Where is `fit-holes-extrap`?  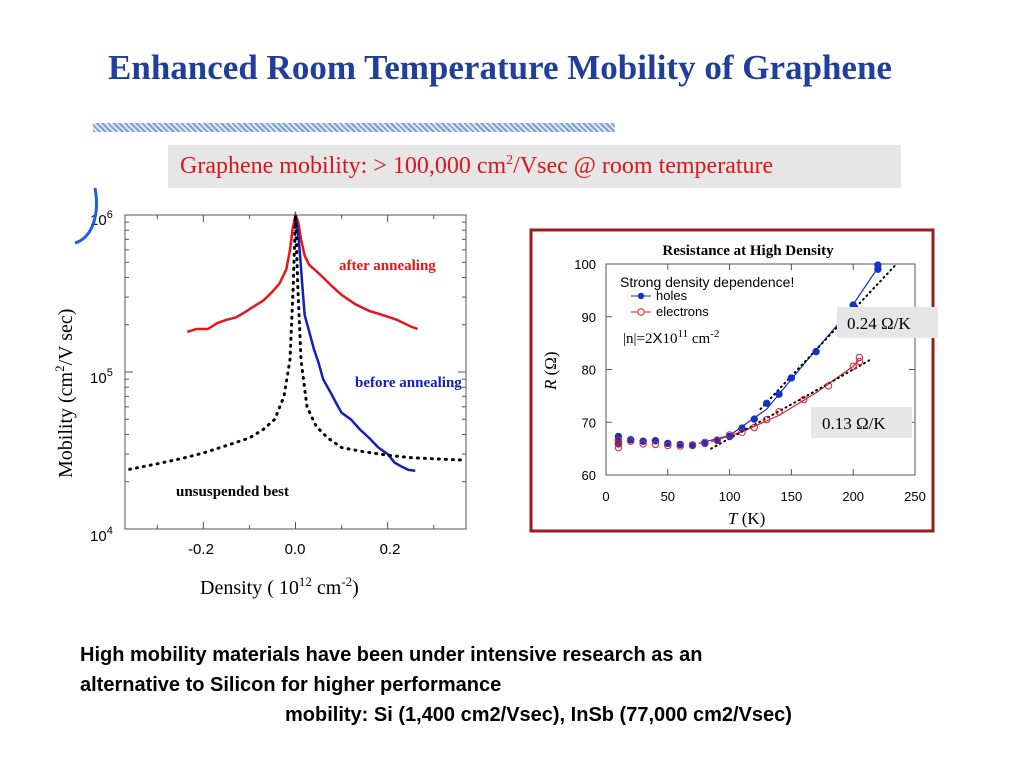
fit-holes-extrap is located at coordinates (828, 337).